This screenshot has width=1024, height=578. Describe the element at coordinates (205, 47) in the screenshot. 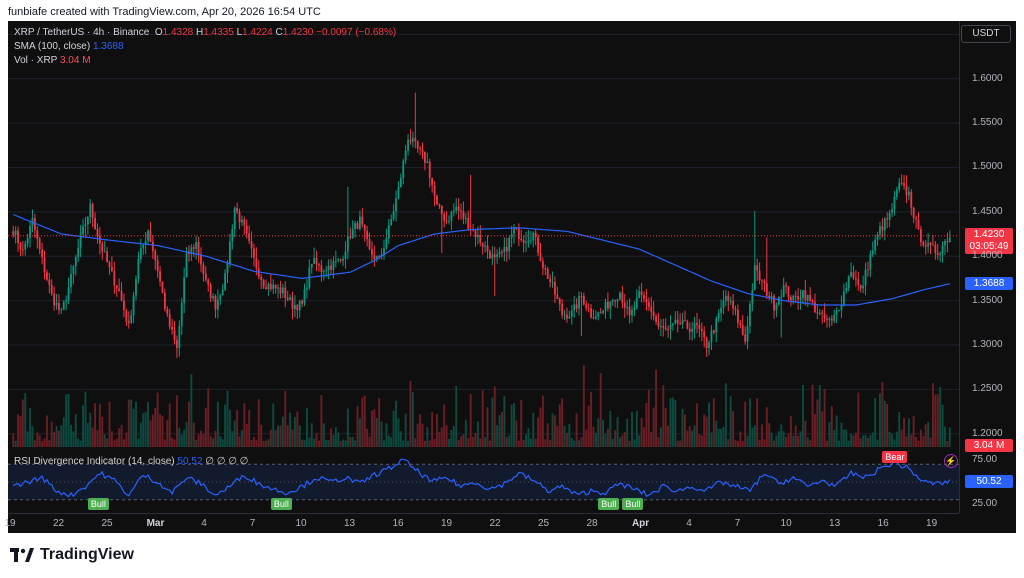

I see `legend-sma-row: SMA (100, close) 1.3688` at that location.